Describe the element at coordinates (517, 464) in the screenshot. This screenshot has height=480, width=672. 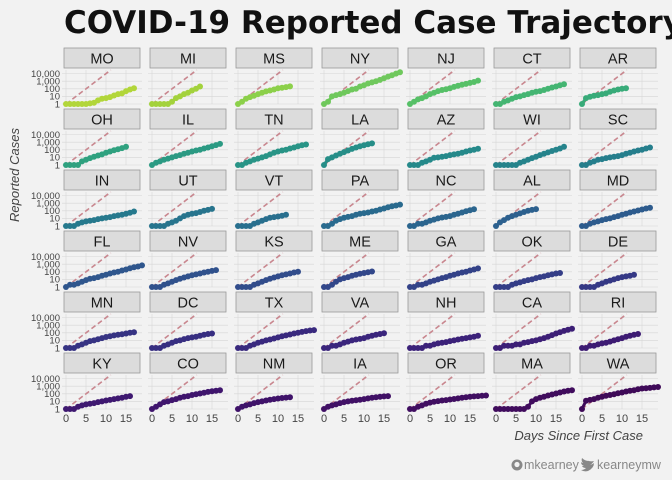
I see `github-icon-inner` at that location.